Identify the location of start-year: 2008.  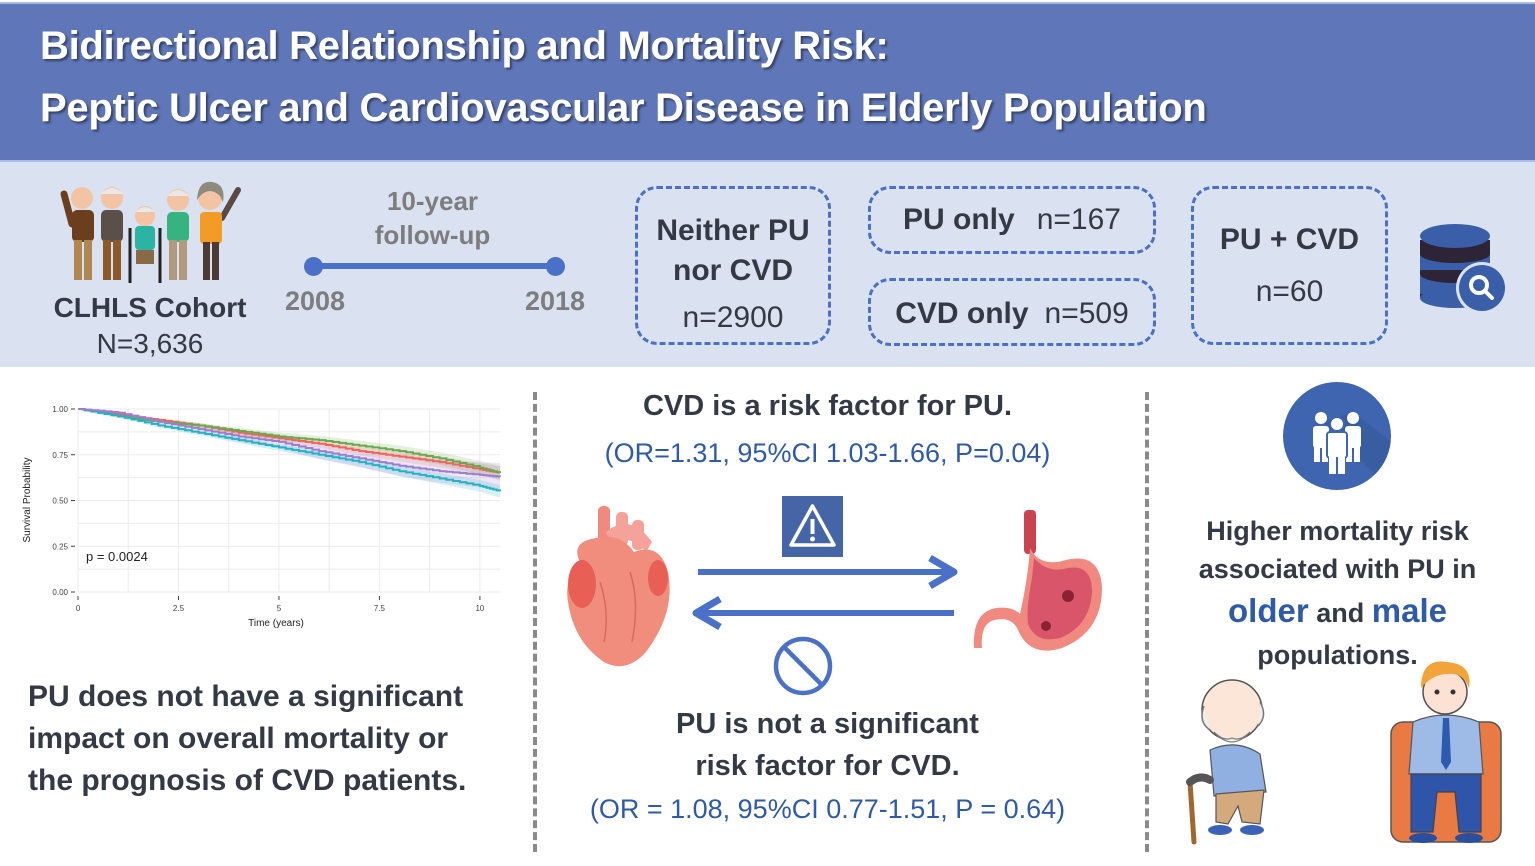
(315, 301).